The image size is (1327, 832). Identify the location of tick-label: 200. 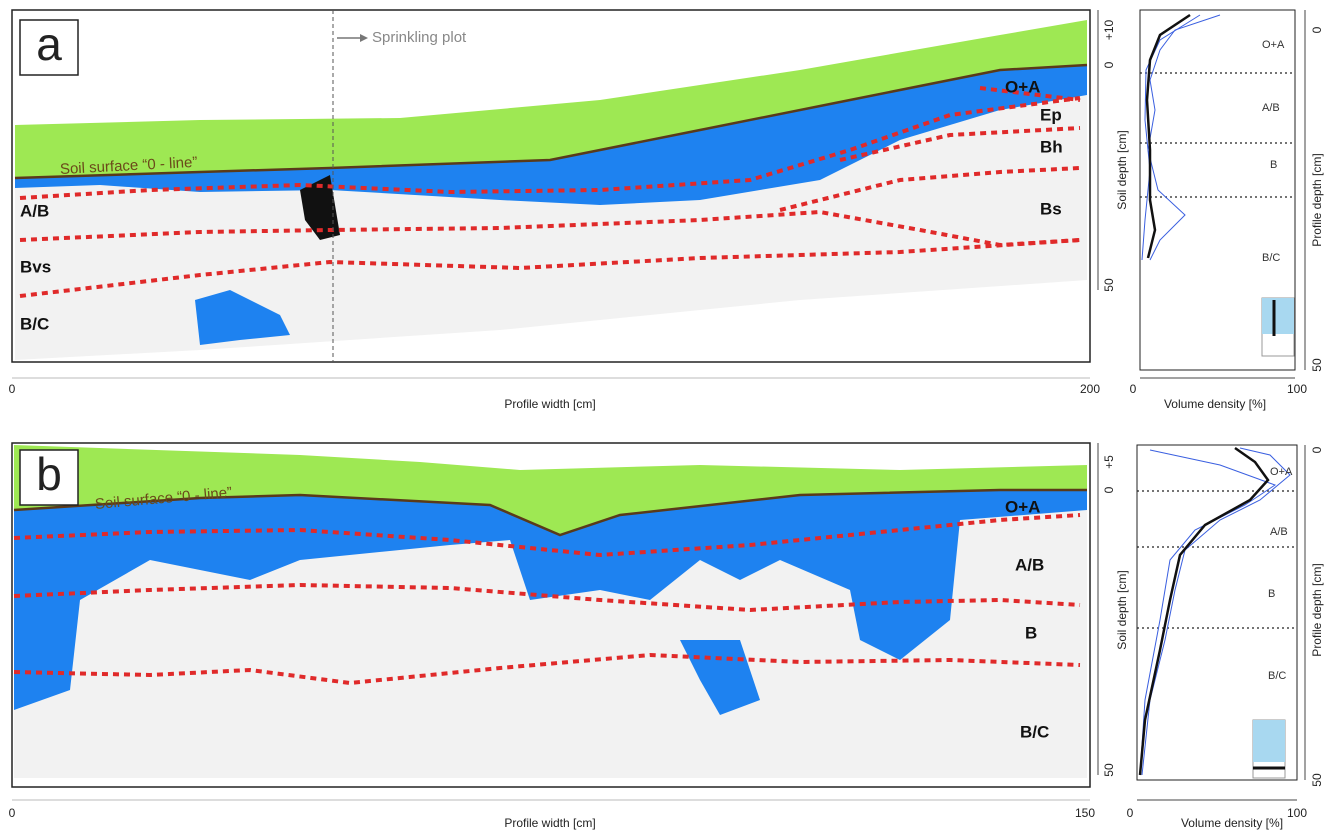
(1090, 389).